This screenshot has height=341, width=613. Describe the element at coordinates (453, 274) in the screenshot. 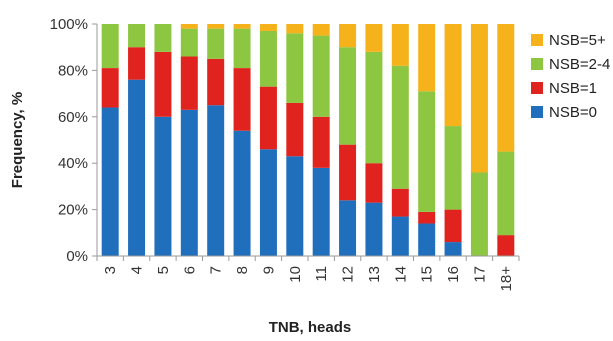

I see `x-tick-label: 16` at that location.